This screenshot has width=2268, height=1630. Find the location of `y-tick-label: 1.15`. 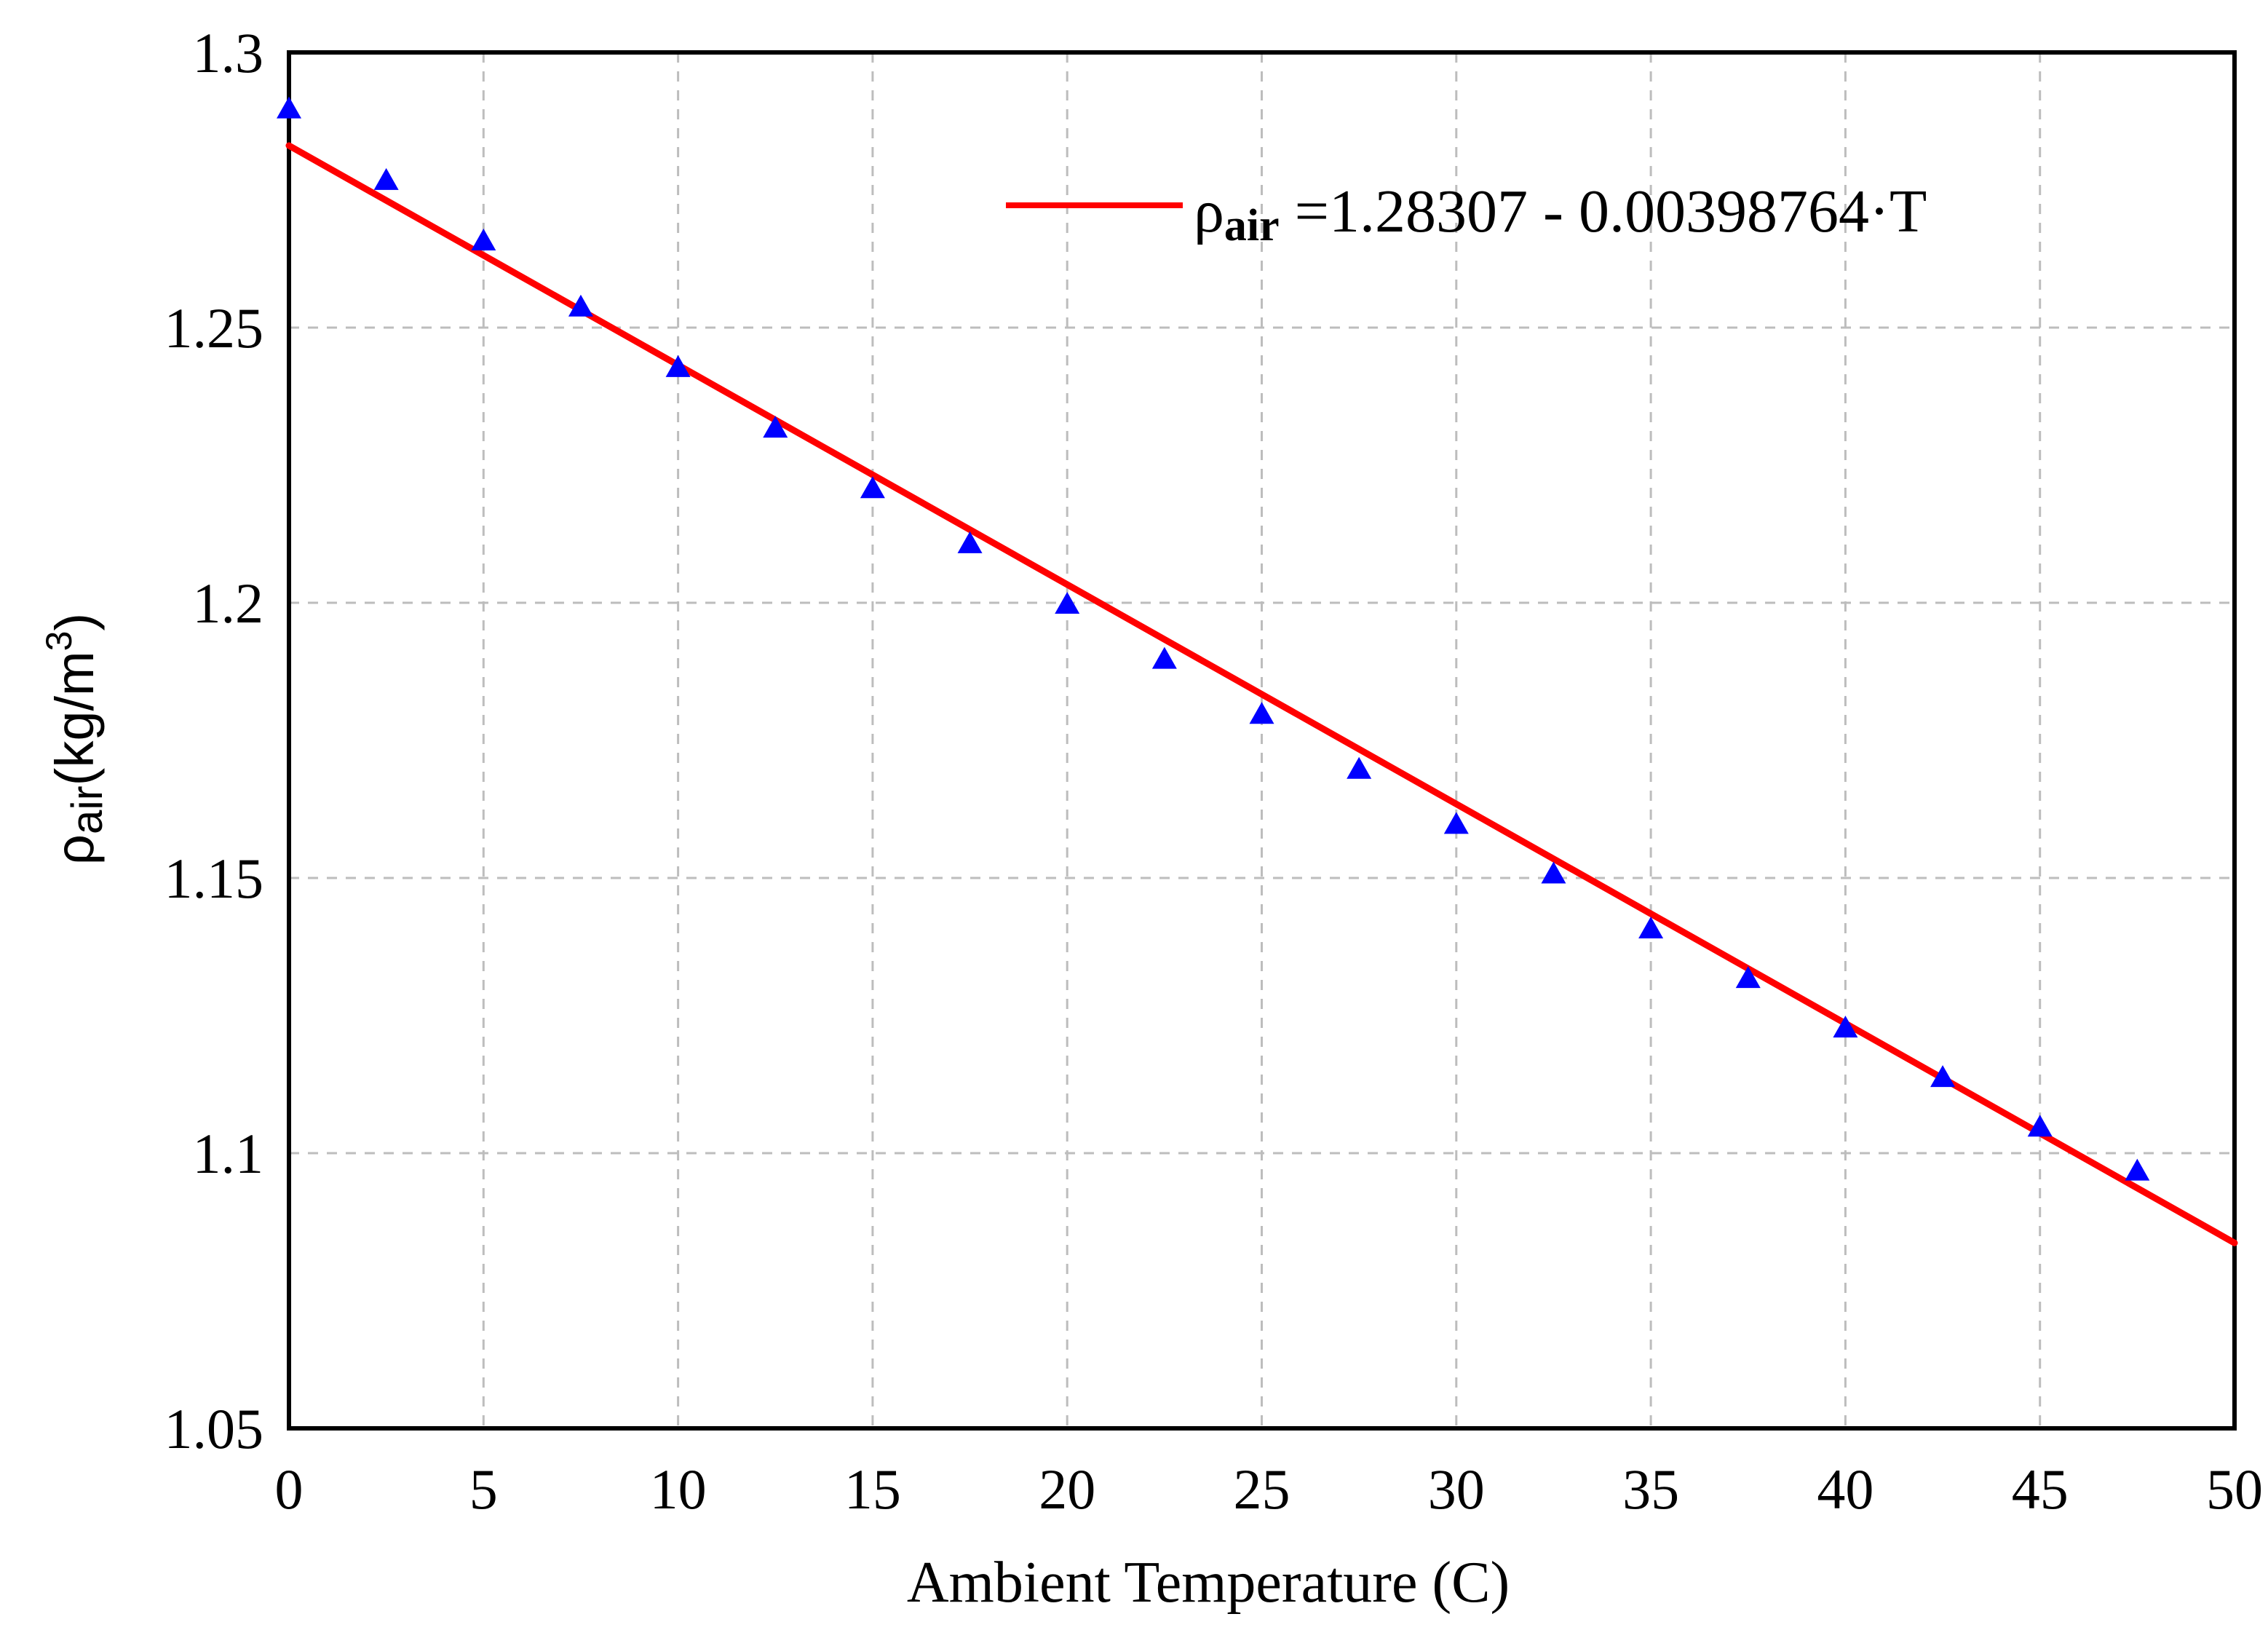

y-tick-label: 1.15 is located at coordinates (214, 878).